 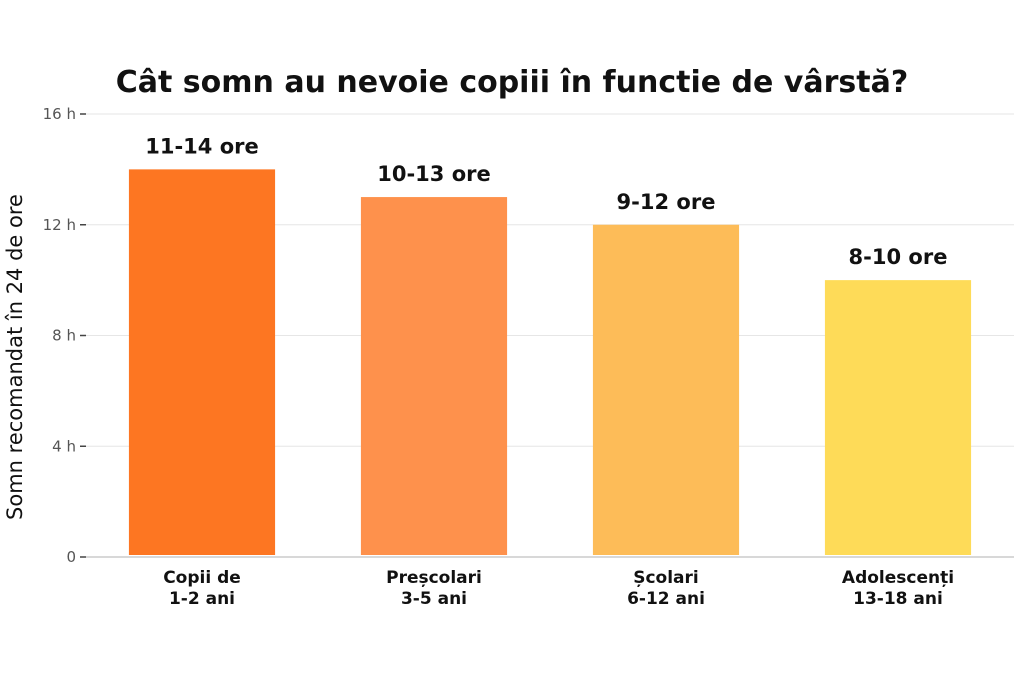 What do you see at coordinates (15, 357) in the screenshot?
I see `y-axis-label: Somn recomandat în 24 de ore` at bounding box center [15, 357].